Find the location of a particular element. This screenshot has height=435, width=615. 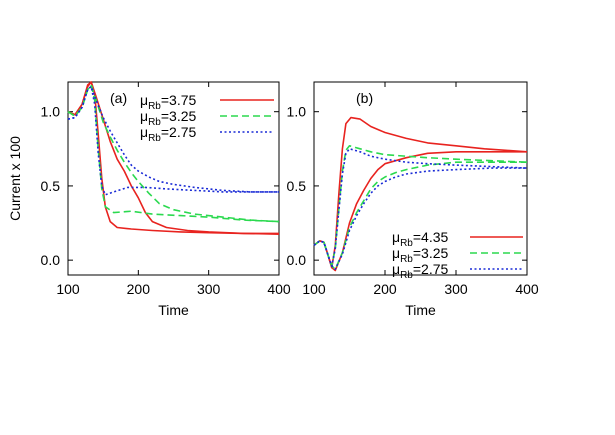

panel-a-ytick-label-2: 1.0 is located at coordinates (51, 112).